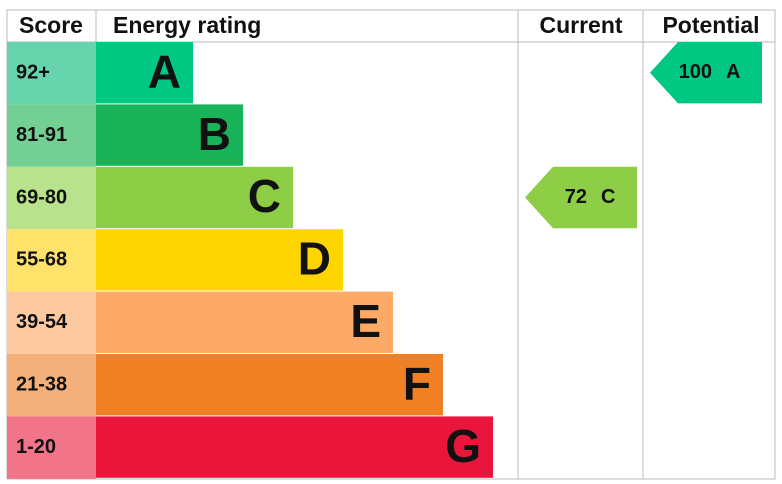  I want to click on header-potential: Potential, so click(710, 25).